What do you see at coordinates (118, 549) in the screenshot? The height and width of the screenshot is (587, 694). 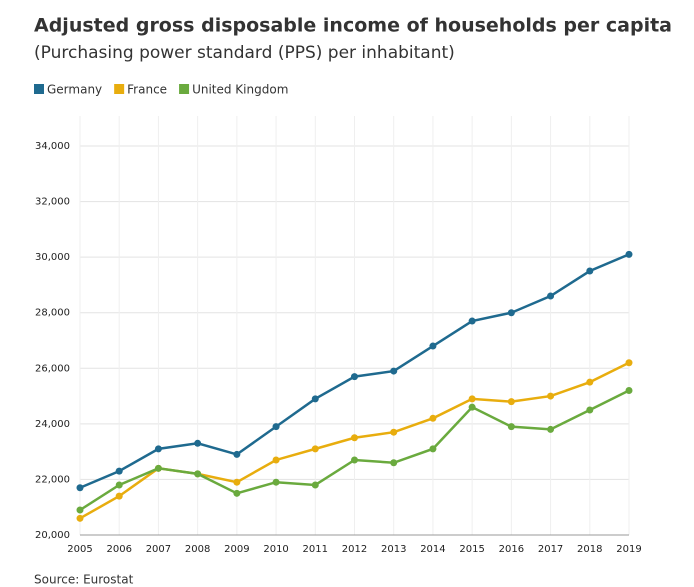 I see `x-tick-label: 2006` at bounding box center [118, 549].